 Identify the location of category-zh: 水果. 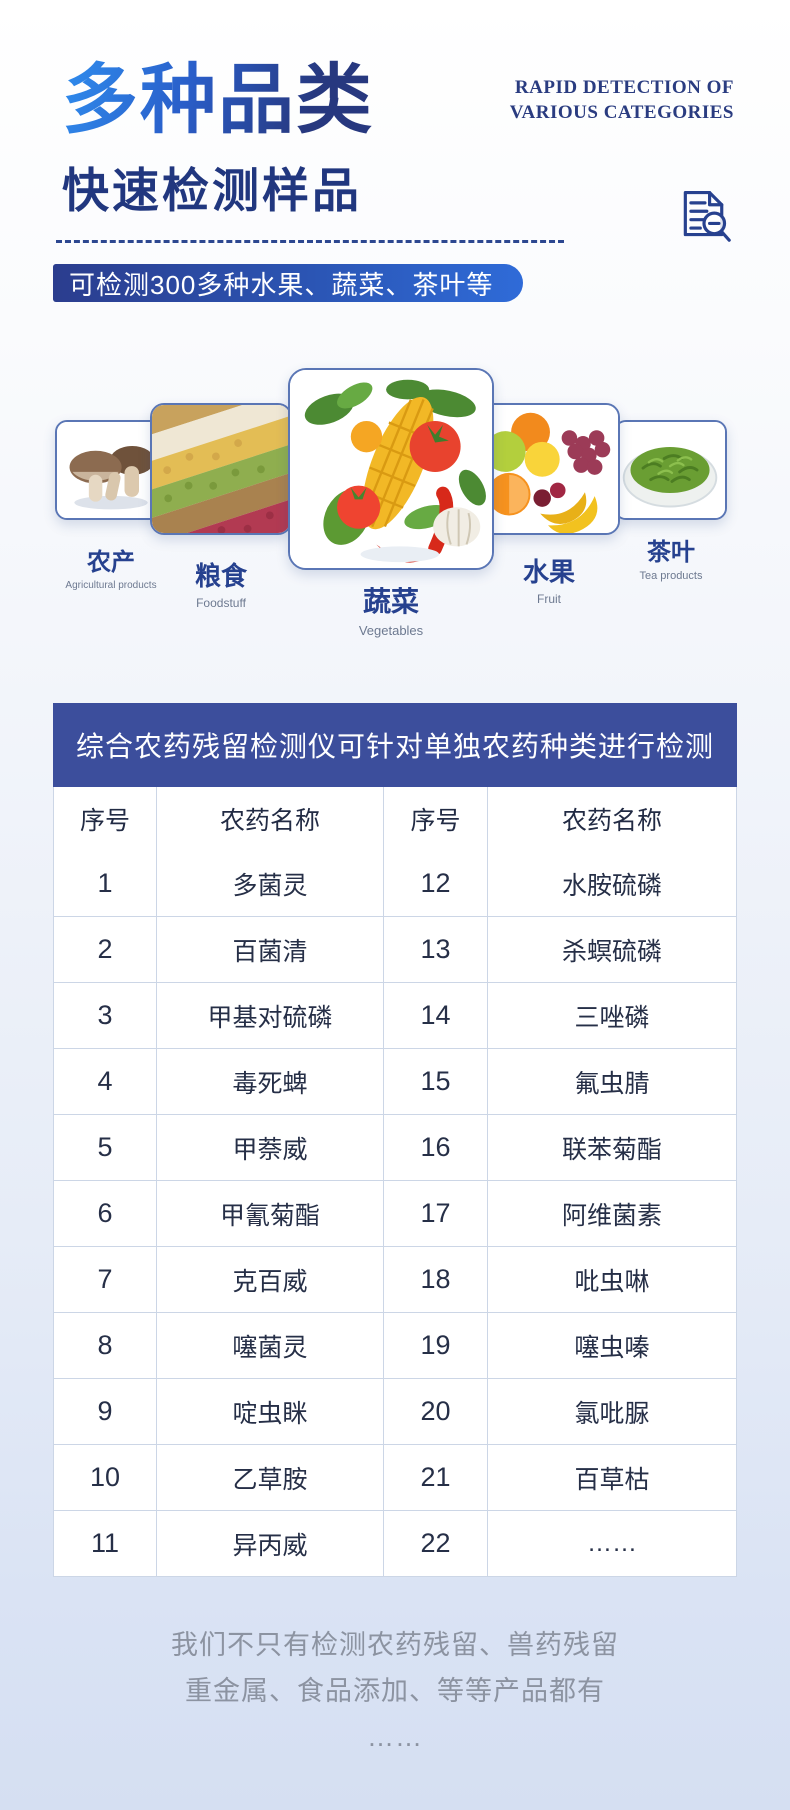
(548, 572).